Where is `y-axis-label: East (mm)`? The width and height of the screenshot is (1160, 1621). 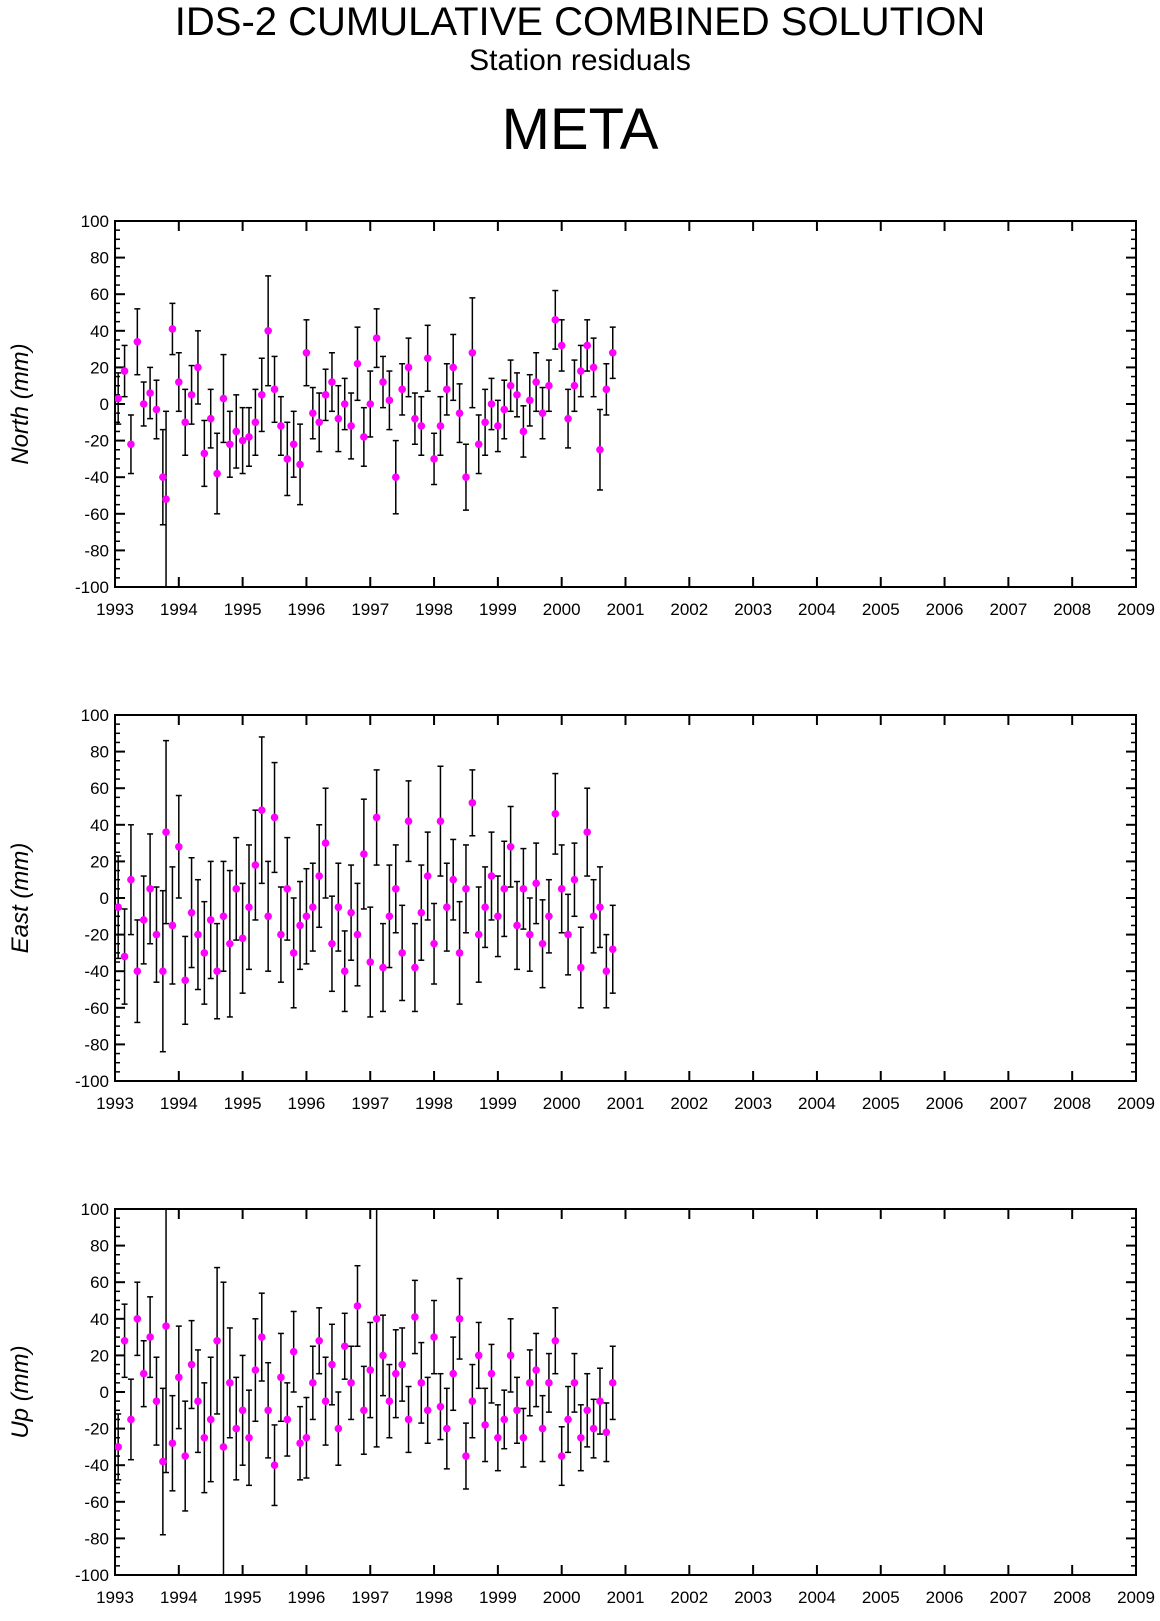 y-axis-label: East (mm) is located at coordinates (20, 898).